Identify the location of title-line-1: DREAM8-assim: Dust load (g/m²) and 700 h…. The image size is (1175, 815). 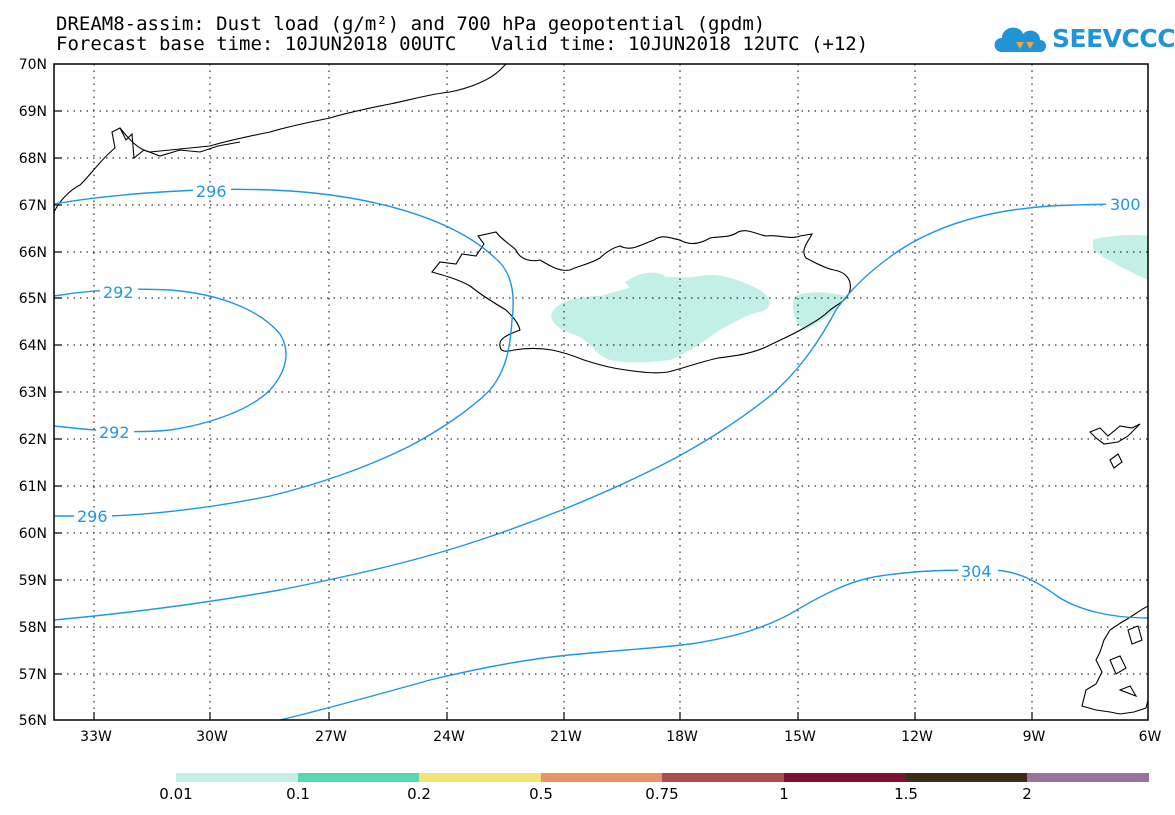
(411, 24).